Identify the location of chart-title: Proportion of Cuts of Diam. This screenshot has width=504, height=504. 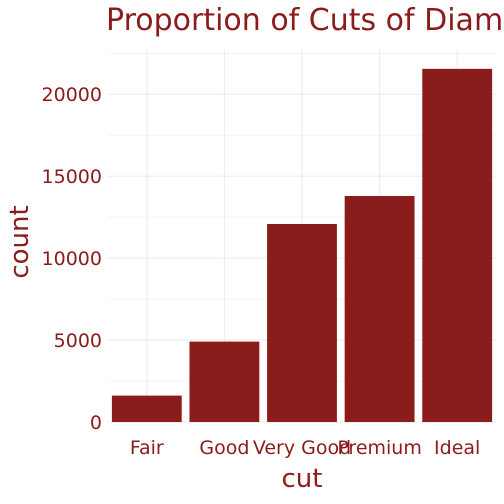
(304, 20).